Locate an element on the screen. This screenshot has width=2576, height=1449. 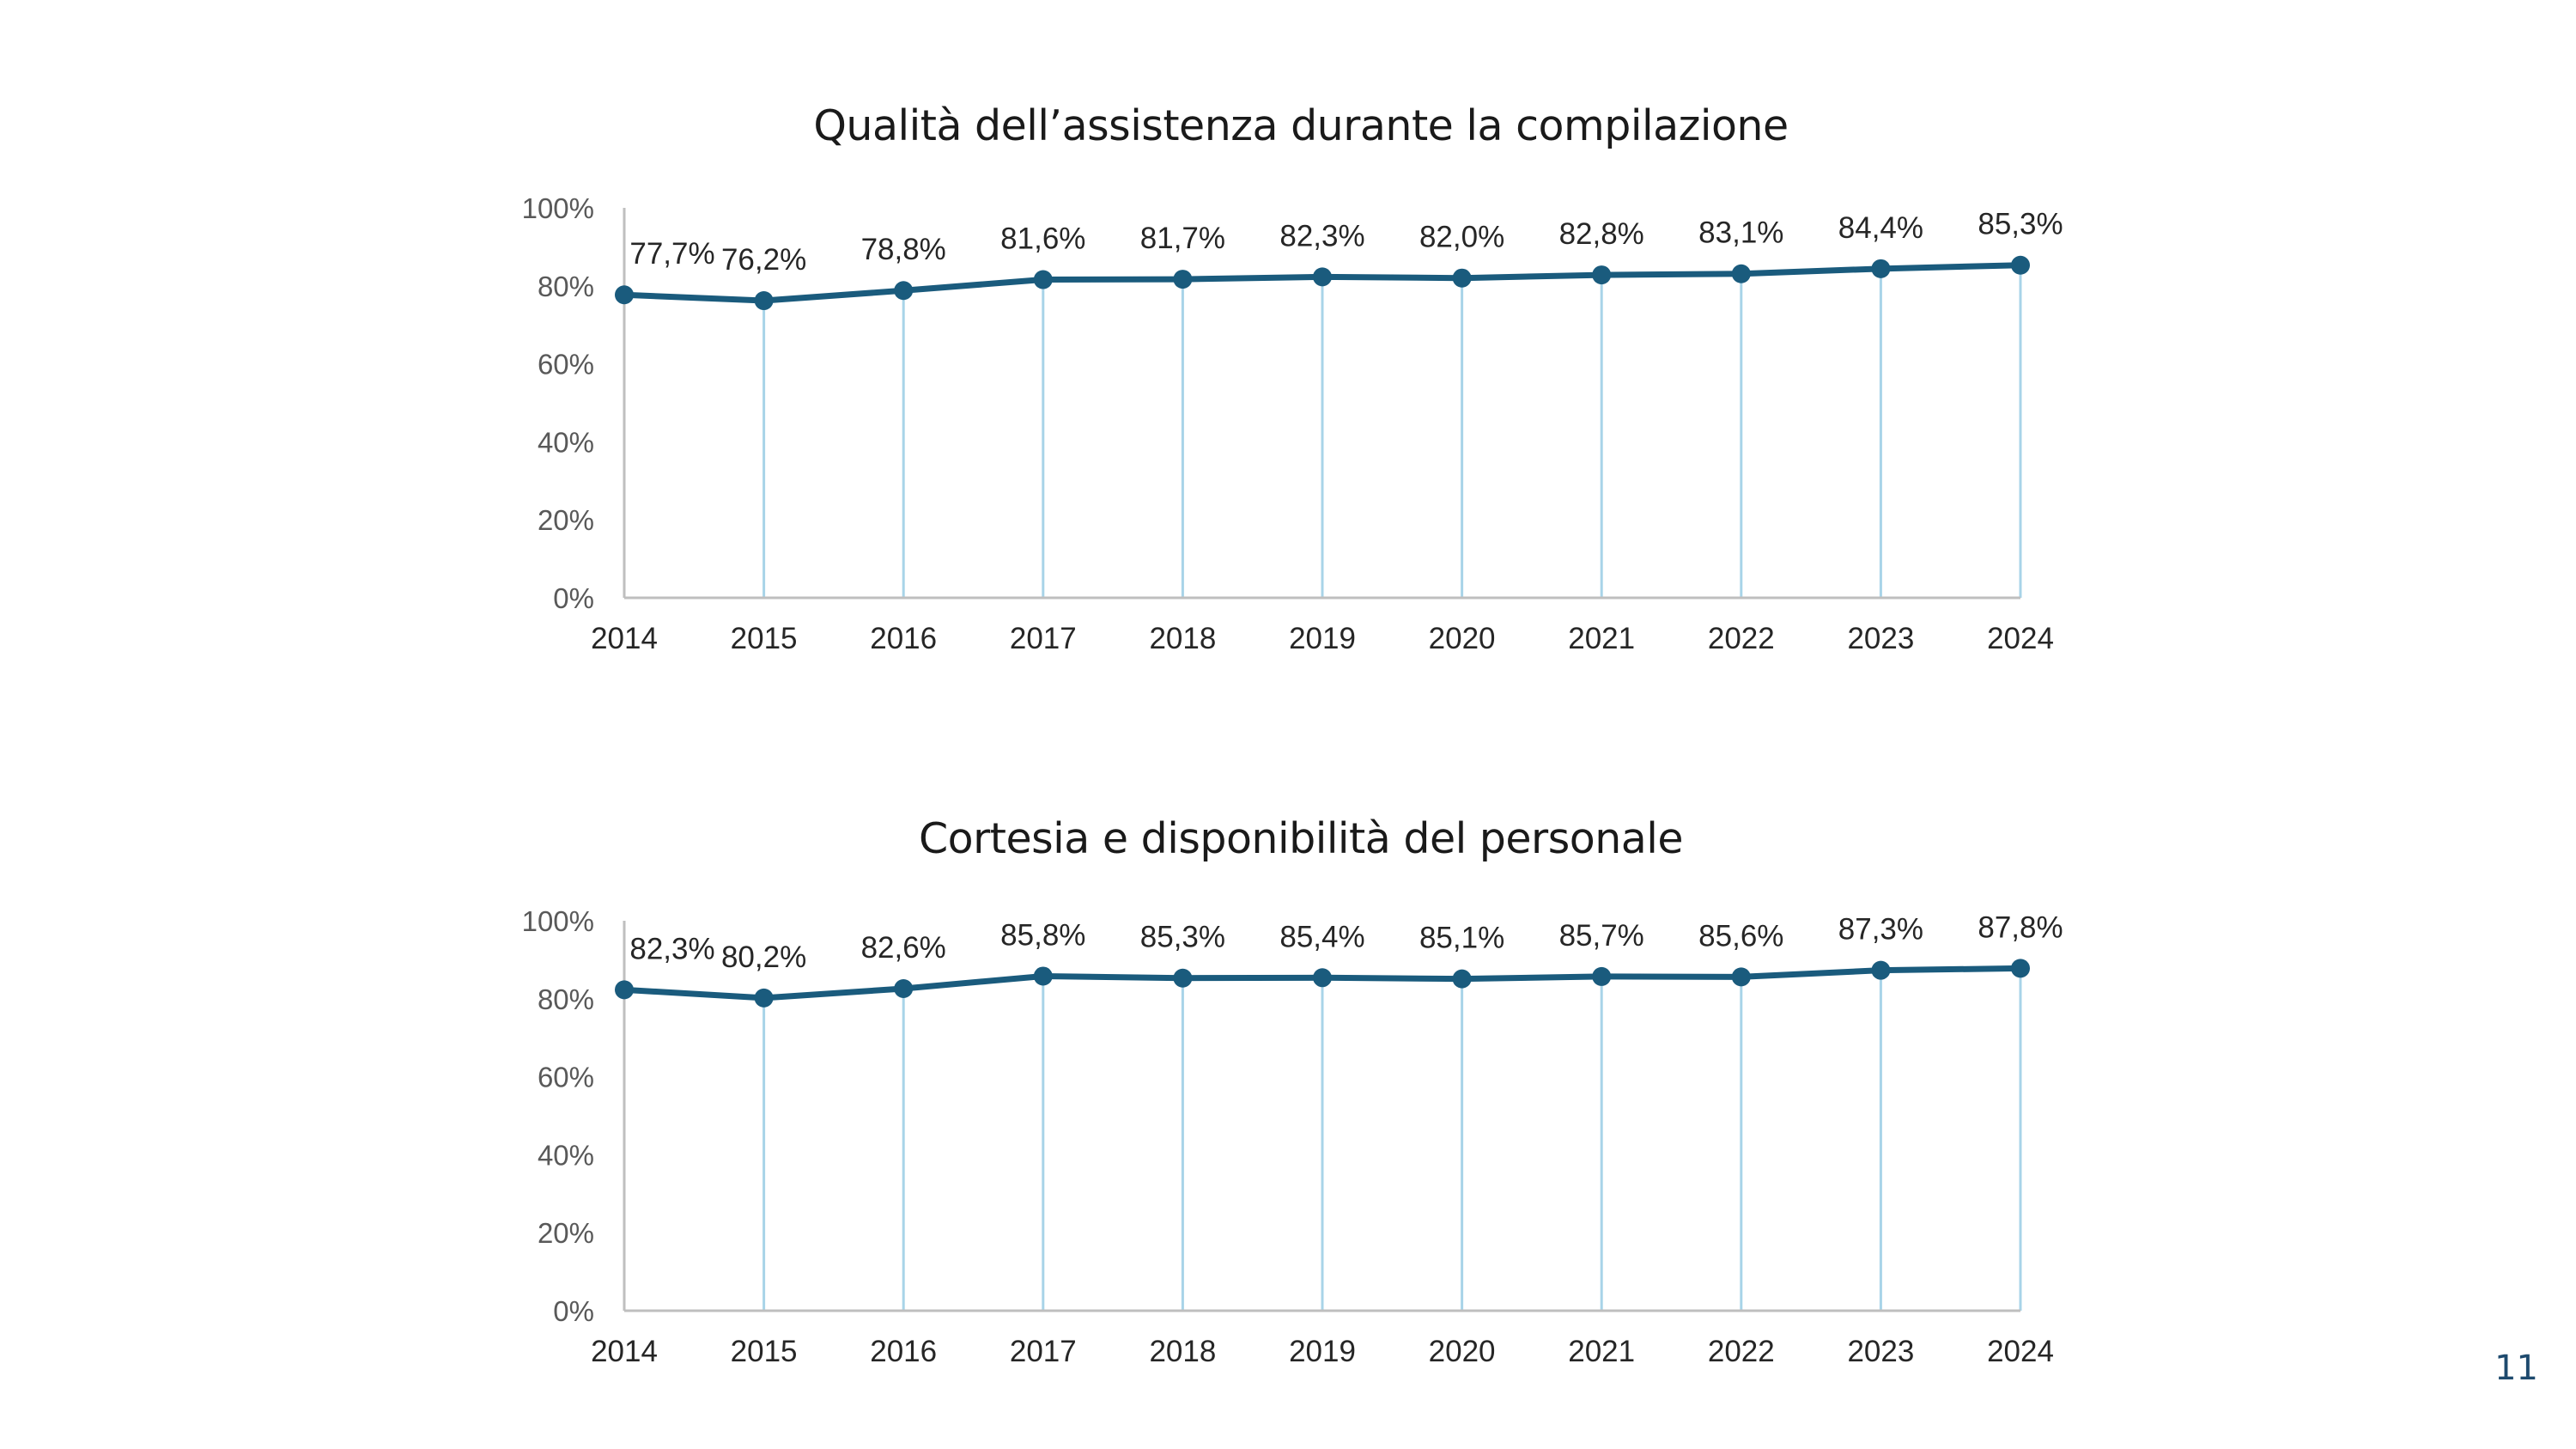
page-number: 11 is located at coordinates (2516, 1368).